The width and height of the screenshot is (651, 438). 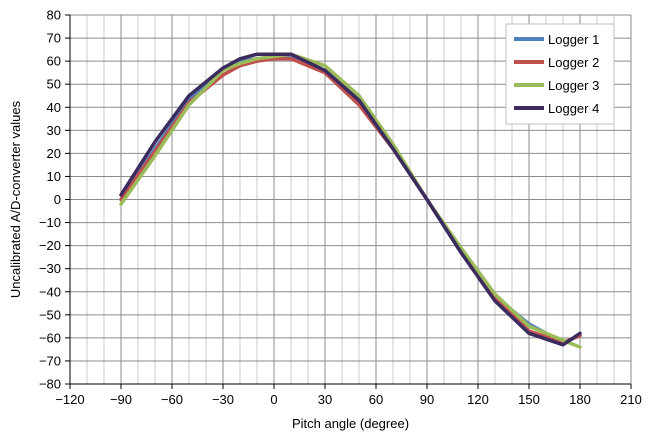 I want to click on y-tick-label: −40, so click(x=50, y=291).